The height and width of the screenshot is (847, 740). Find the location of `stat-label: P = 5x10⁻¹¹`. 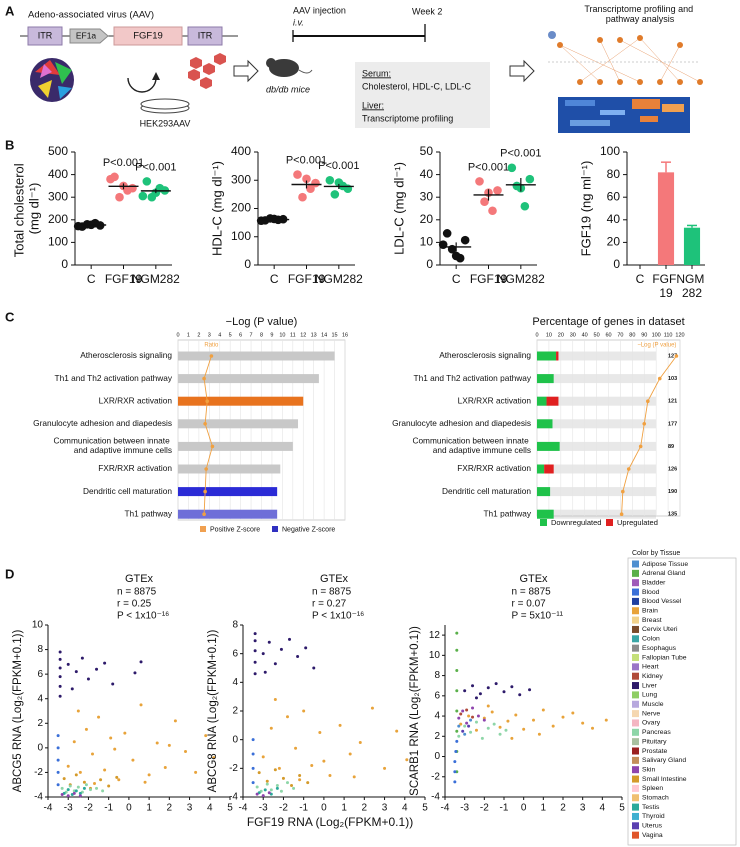

stat-label: P = 5x10⁻¹¹ is located at coordinates (538, 616).